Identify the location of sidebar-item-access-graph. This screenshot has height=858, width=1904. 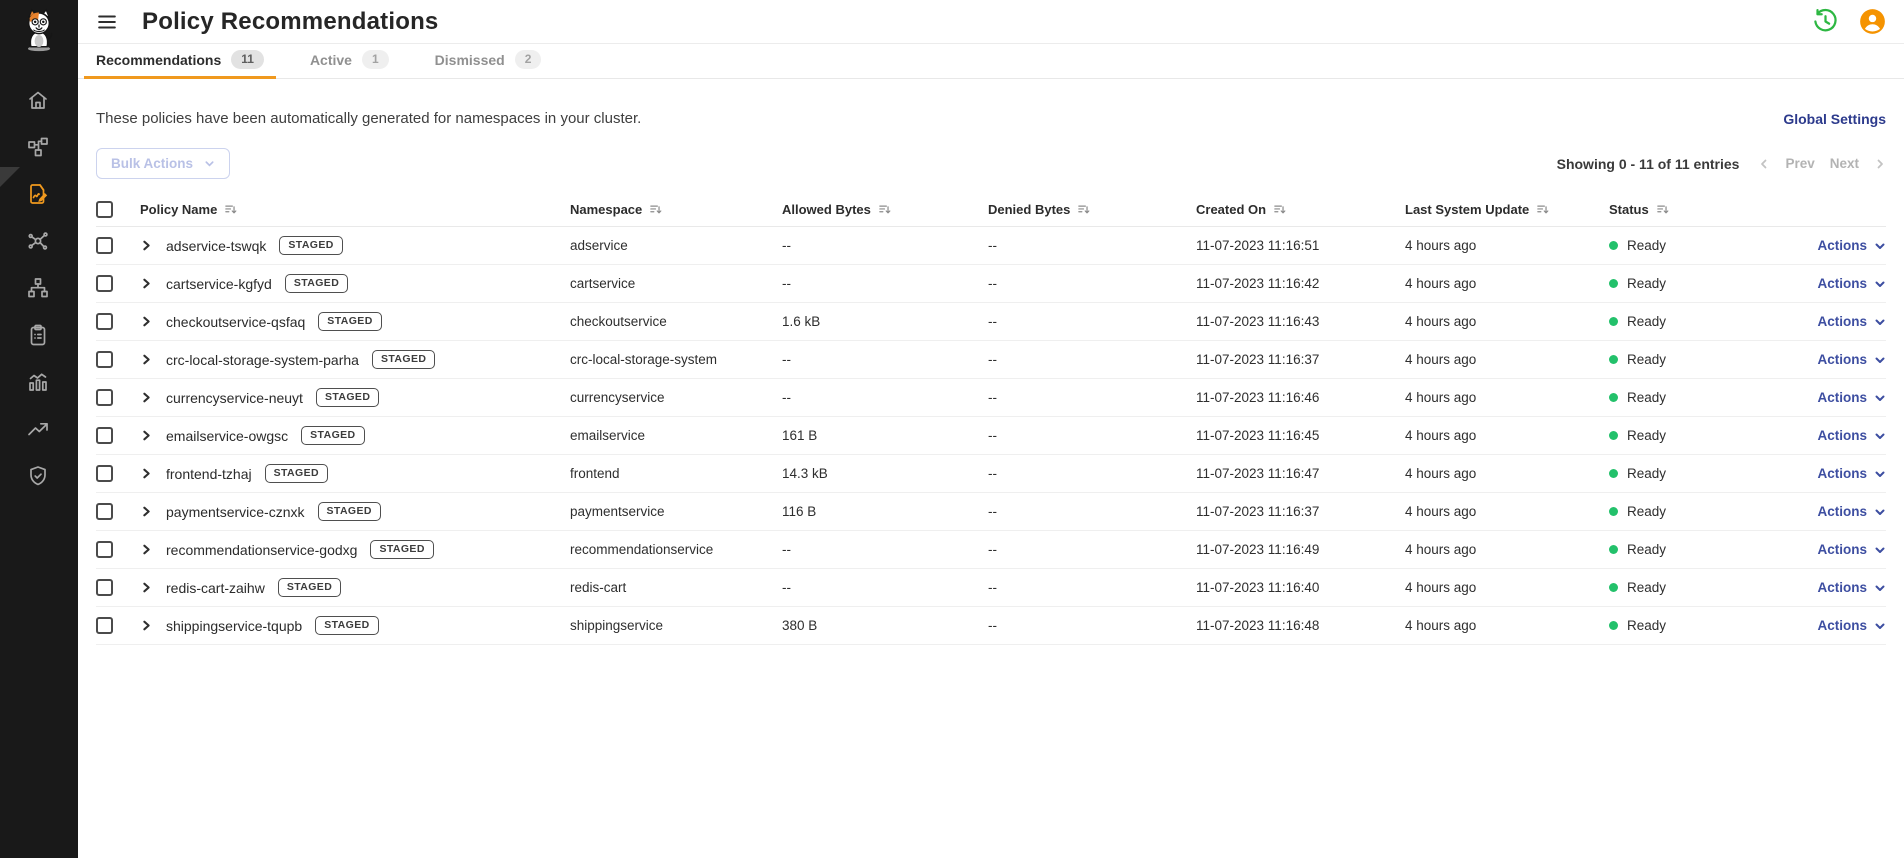
(39, 241).